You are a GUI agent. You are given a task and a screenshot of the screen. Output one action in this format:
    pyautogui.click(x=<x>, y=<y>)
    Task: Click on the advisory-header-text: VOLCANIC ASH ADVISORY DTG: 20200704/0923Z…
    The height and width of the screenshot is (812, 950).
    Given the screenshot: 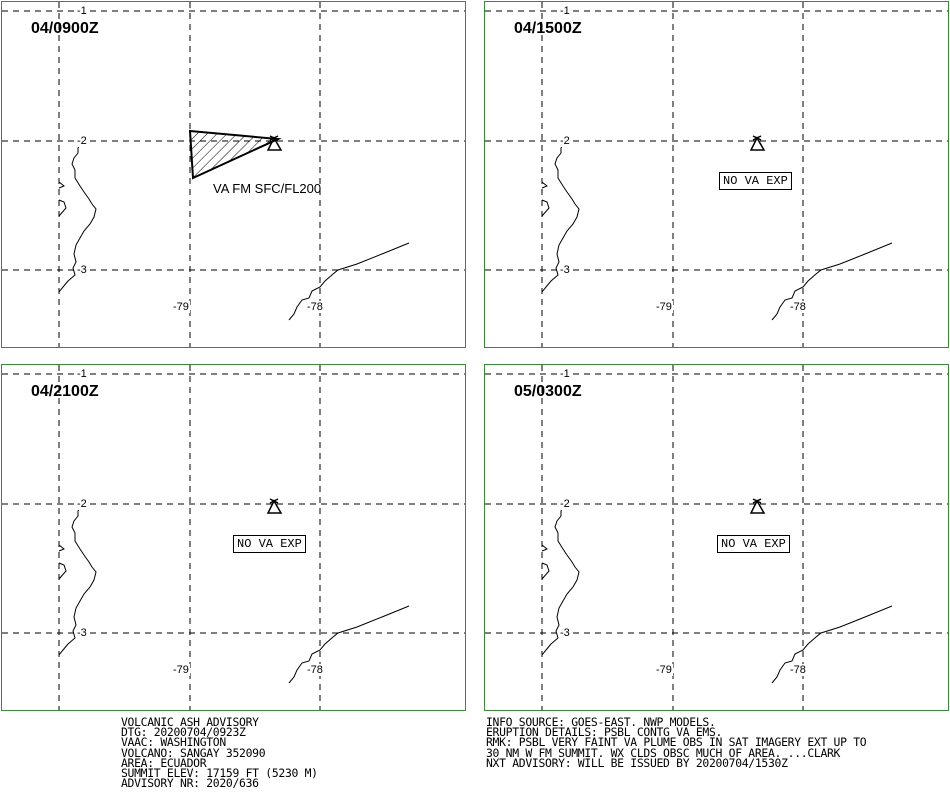 What is the action you would take?
    pyautogui.click(x=219, y=753)
    